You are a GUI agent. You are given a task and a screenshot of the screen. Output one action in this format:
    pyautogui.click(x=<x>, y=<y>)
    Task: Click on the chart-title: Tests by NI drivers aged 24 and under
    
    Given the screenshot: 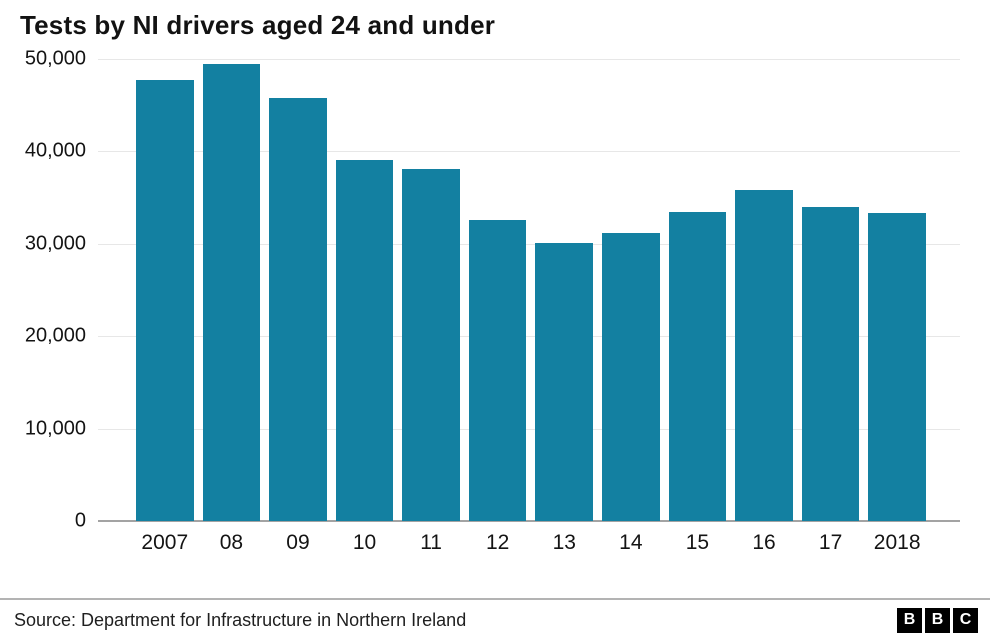 What is the action you would take?
    pyautogui.click(x=258, y=25)
    